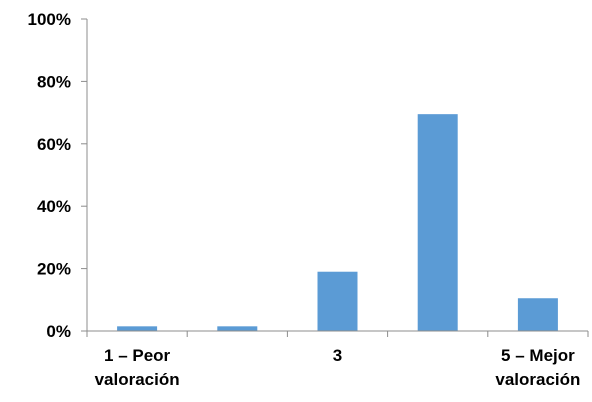 This screenshot has width=592, height=402. I want to click on y-tick-label: 100%, so click(49, 19).